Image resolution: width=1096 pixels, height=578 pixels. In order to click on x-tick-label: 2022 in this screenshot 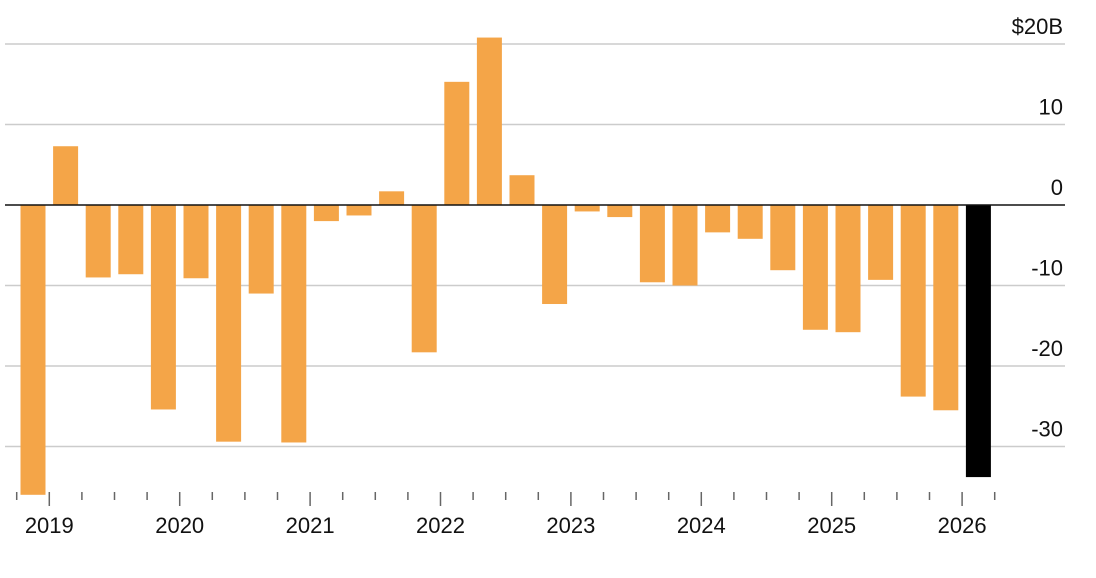, I will do `click(440, 525)`.